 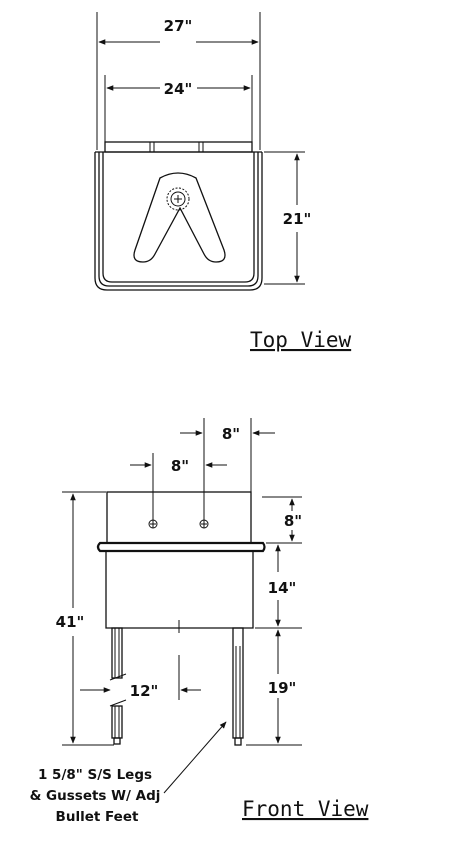 What do you see at coordinates (178, 490) in the screenshot?
I see `dim-faucet-spacing: 8"` at bounding box center [178, 490].